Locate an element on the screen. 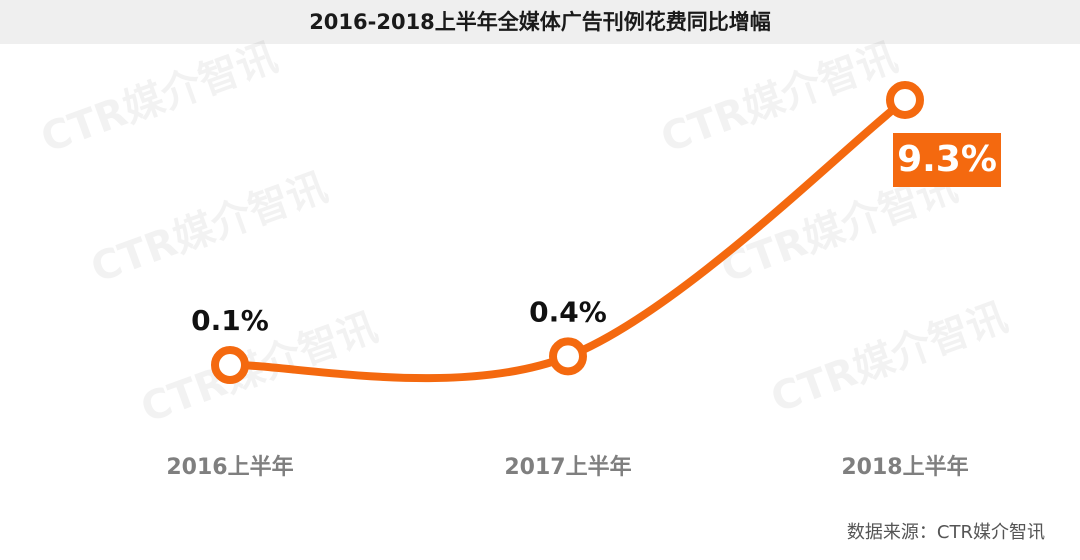  value-label: 9.3% is located at coordinates (947, 159).